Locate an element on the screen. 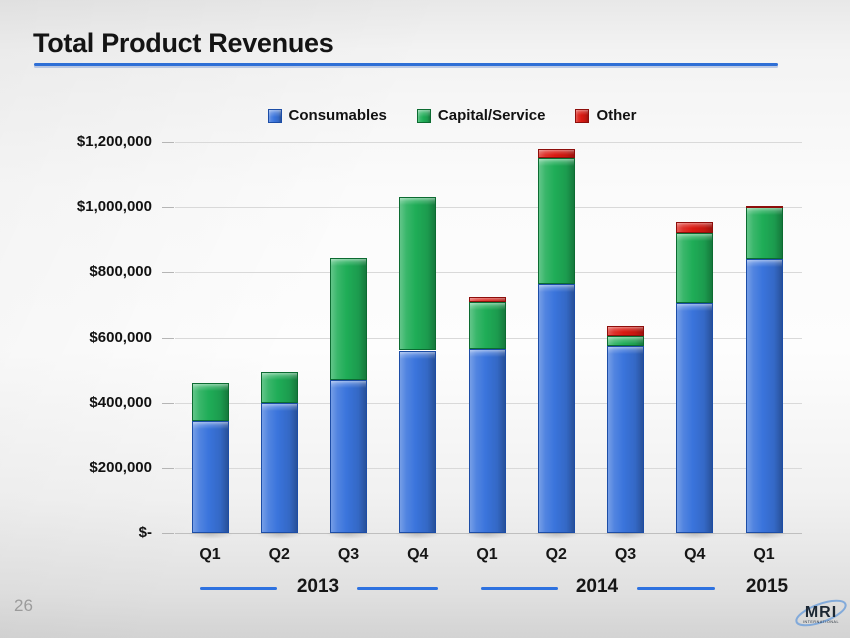 The width and height of the screenshot is (850, 638). year-label: 2013 is located at coordinates (318, 586).